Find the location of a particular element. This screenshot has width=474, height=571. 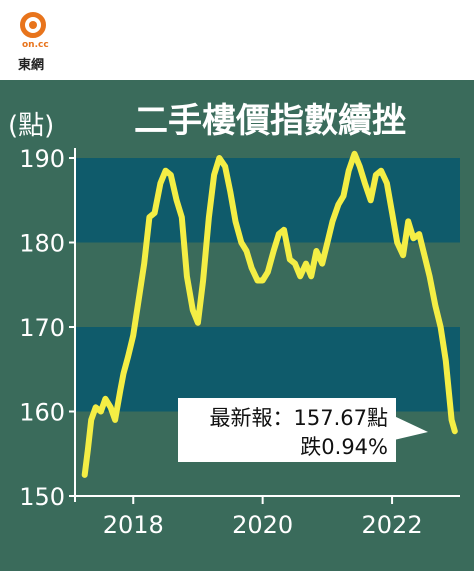

y-tick-label: 170 is located at coordinates (42, 328).